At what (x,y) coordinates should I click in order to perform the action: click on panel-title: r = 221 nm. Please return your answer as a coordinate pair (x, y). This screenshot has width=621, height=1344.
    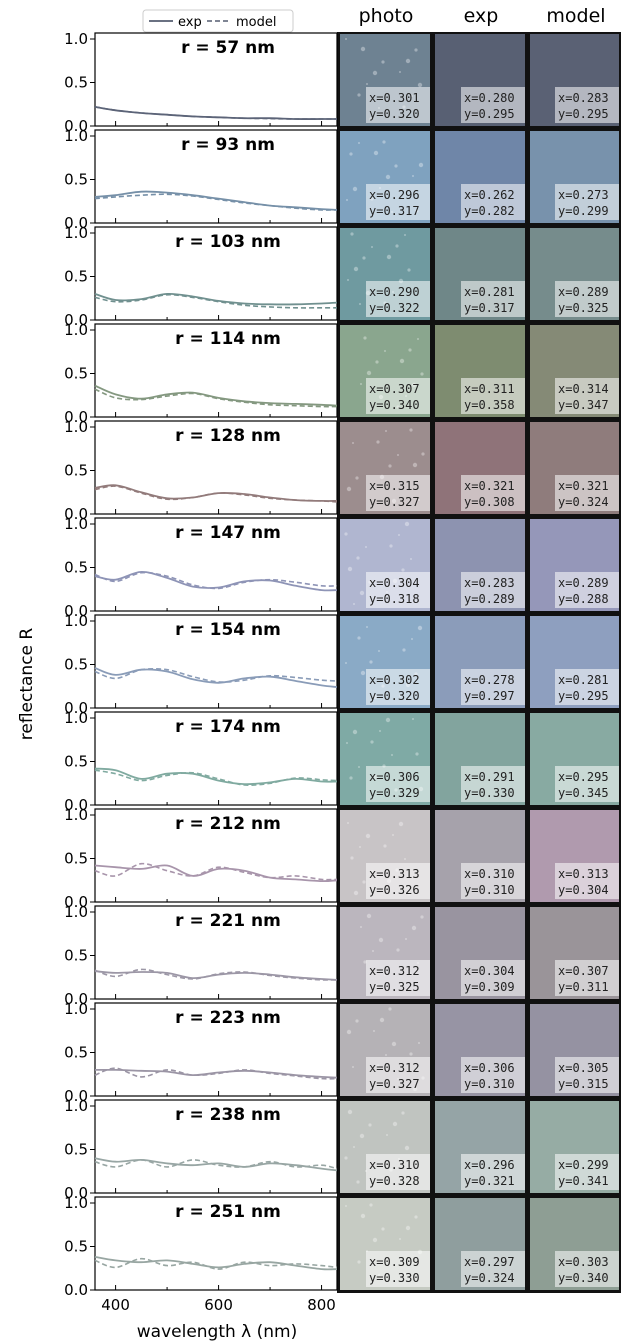
    Looking at the image, I should click on (228, 921).